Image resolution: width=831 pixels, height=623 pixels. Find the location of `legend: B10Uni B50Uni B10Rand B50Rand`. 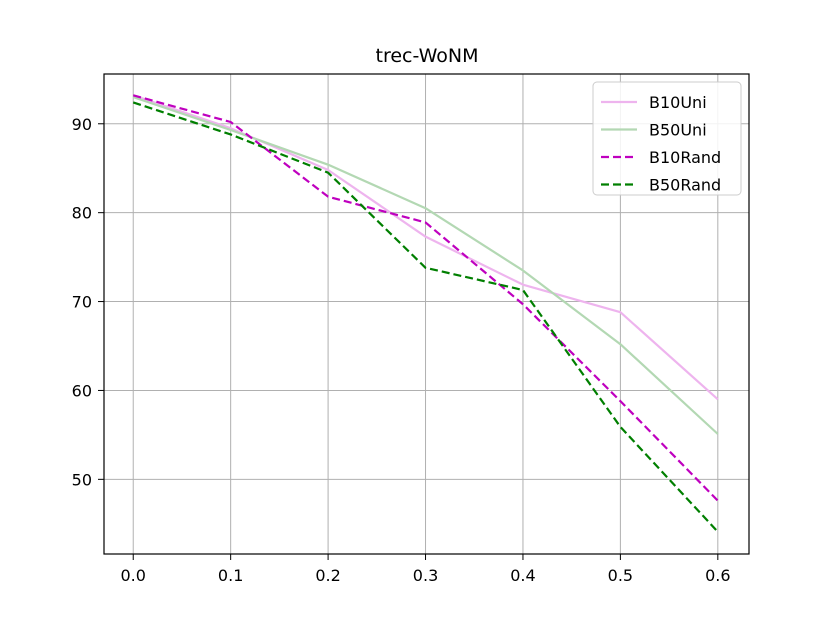

legend: B10Uni B50Uni B10Rand B50Rand is located at coordinates (667, 138).